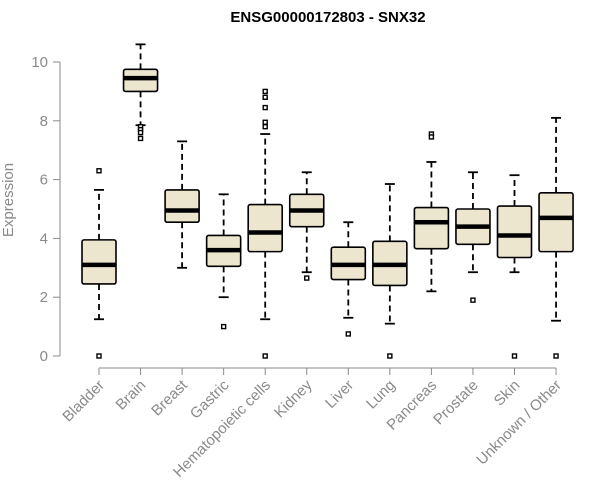 Image resolution: width=600 pixels, height=500 pixels. What do you see at coordinates (44, 180) in the screenshot?
I see `y-tick-label: 6` at bounding box center [44, 180].